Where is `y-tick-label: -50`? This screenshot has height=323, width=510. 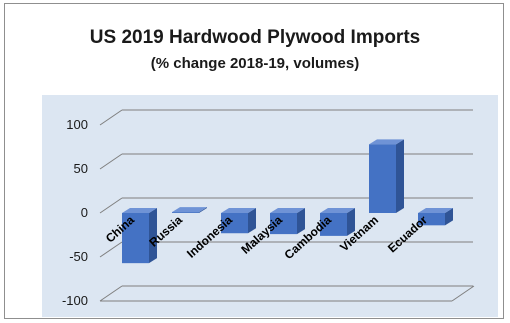
y-tick-label: -50 is located at coordinates (78, 256).